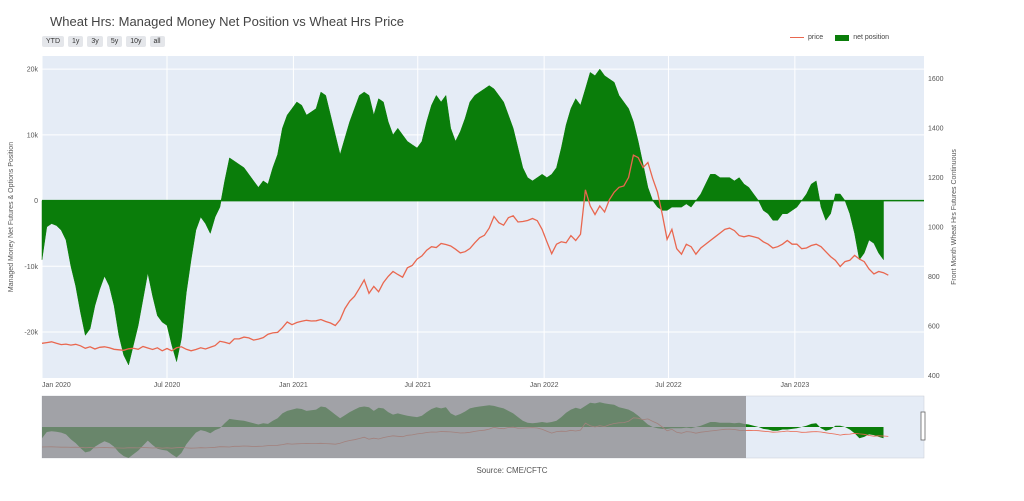  Describe the element at coordinates (76, 41) in the screenshot. I see `range-button-1y: 1y` at that location.